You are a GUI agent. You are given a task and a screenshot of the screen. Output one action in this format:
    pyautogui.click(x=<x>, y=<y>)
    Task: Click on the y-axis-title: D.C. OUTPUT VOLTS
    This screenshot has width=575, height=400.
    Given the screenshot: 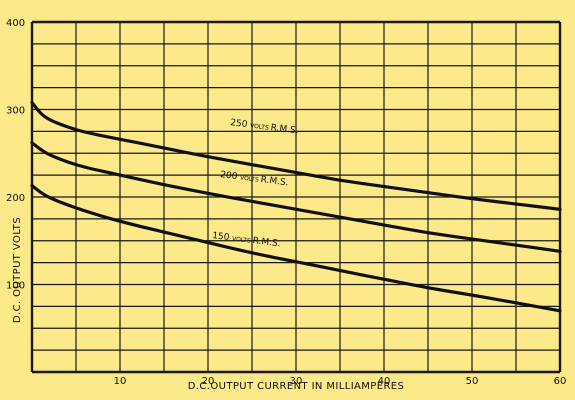 What is the action you would take?
    pyautogui.click(x=17, y=270)
    